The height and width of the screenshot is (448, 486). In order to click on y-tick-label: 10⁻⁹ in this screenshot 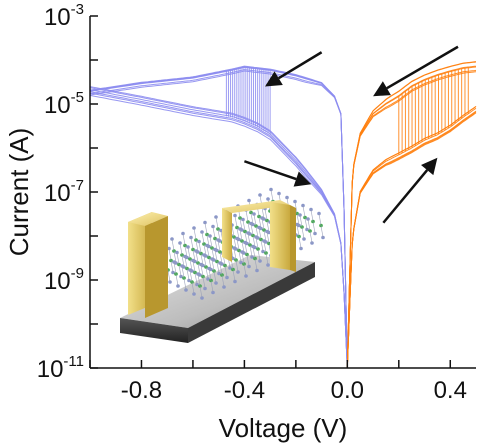, I will do `click(64, 280)`.